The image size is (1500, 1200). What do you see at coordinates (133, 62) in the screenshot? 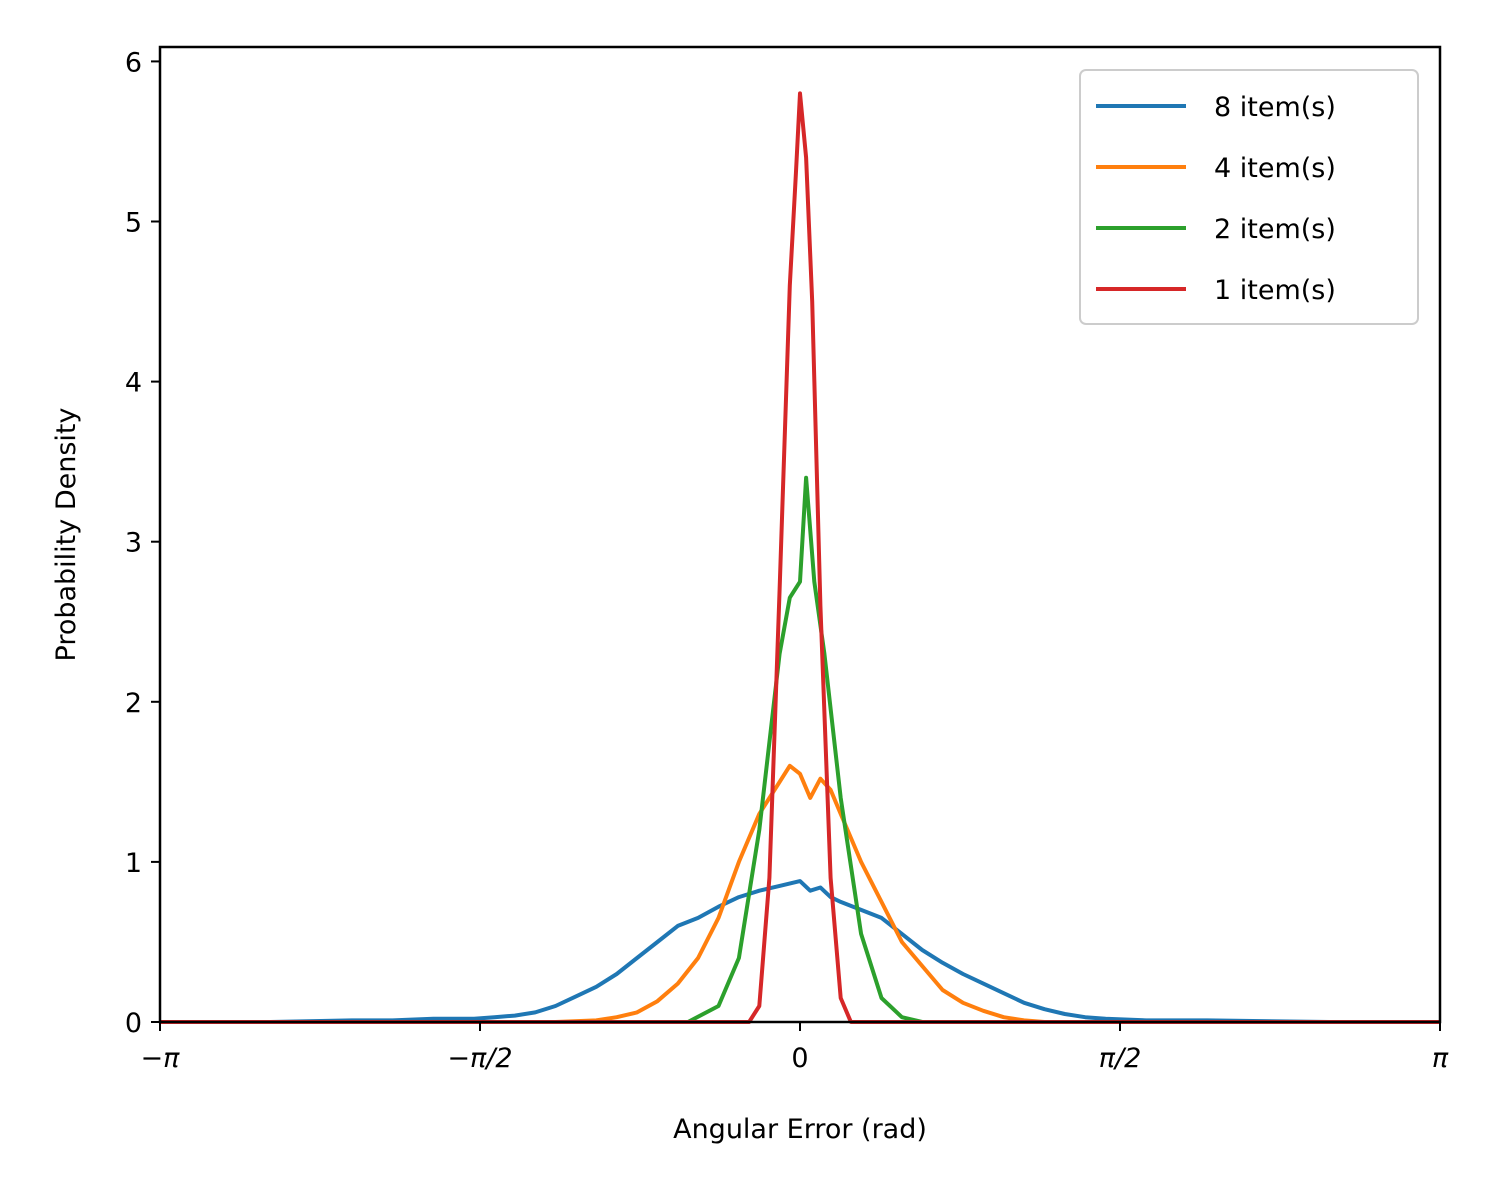
I see `y-tick-label: 6` at bounding box center [133, 62].